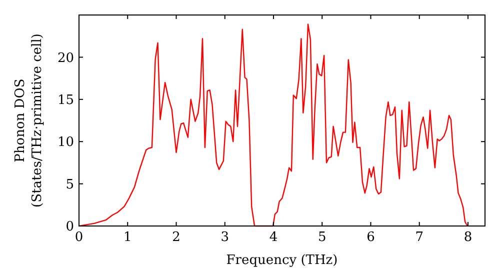 The image size is (500, 280). What do you see at coordinates (322, 237) in the screenshot?
I see `x-tick-label: 5` at bounding box center [322, 237].